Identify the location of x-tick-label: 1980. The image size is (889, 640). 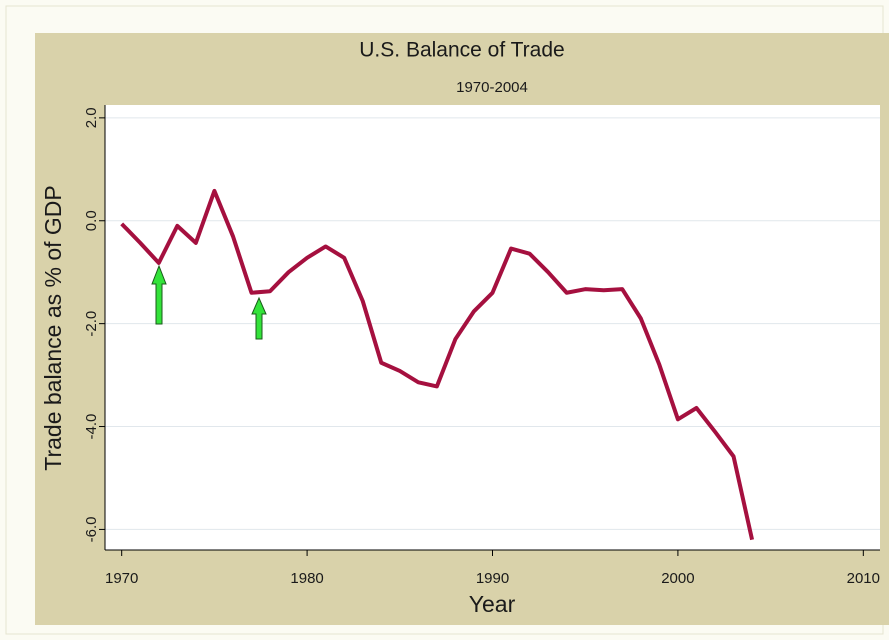
(306, 578).